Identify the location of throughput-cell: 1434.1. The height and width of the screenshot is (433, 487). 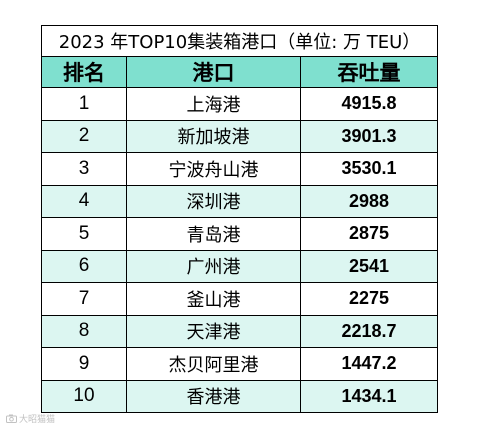
(369, 396).